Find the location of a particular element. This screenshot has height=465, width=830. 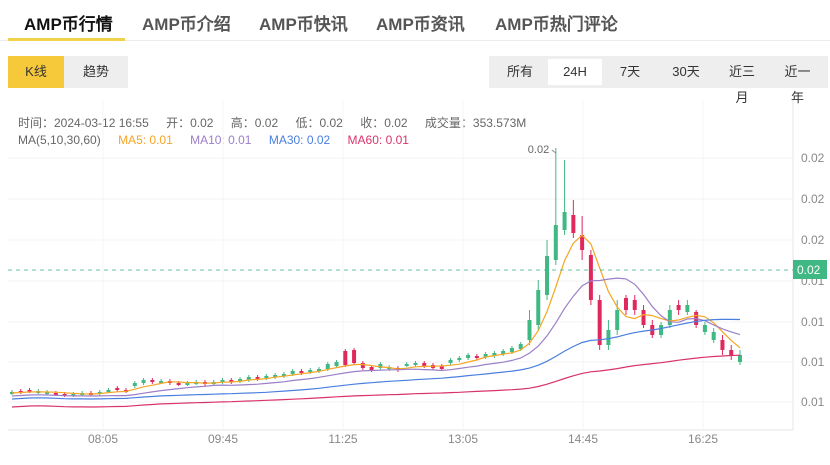

range-all-button: 所有 is located at coordinates (519, 71).